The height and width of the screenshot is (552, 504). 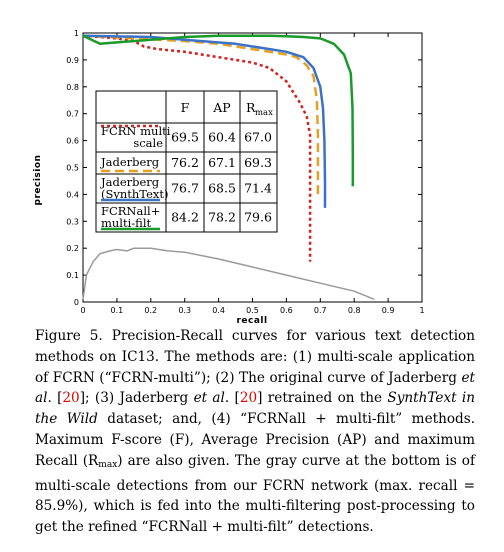 What do you see at coordinates (72, 275) in the screenshot?
I see `y-tick-label: 0.1` at bounding box center [72, 275].